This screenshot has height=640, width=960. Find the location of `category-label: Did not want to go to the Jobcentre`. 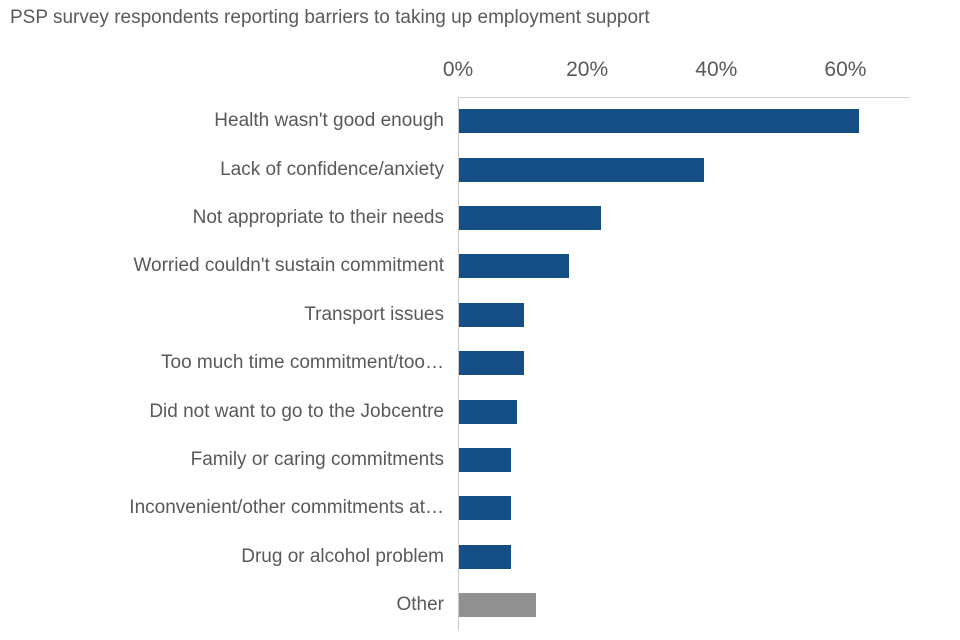

category-label: Did not want to go to the Jobcentre is located at coordinates (296, 411).